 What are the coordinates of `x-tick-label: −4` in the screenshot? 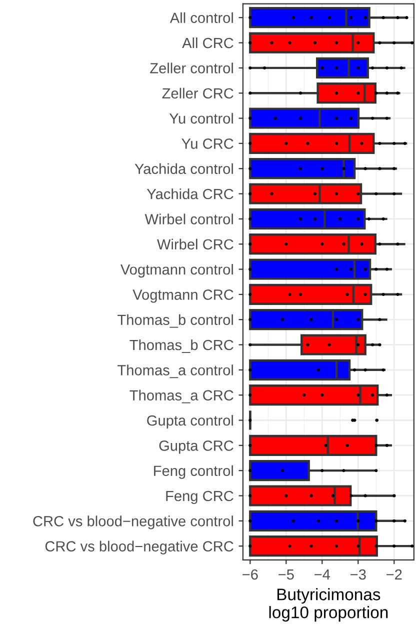 It's located at (322, 574).